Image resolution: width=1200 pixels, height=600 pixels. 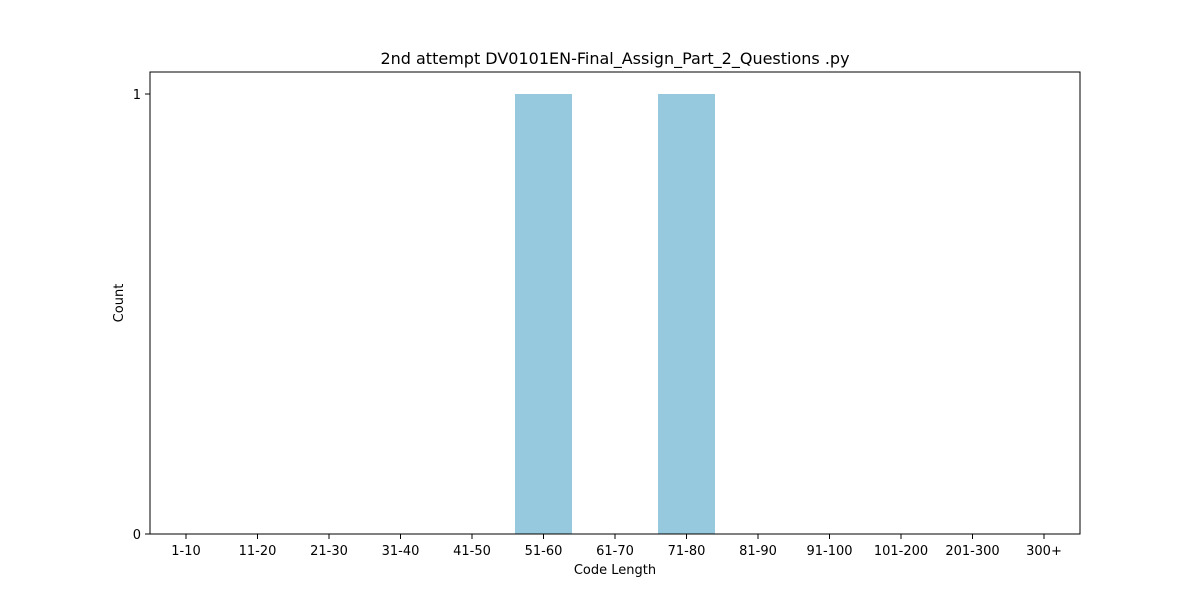 What do you see at coordinates (615, 551) in the screenshot?
I see `x-tick-label: 61-70` at bounding box center [615, 551].